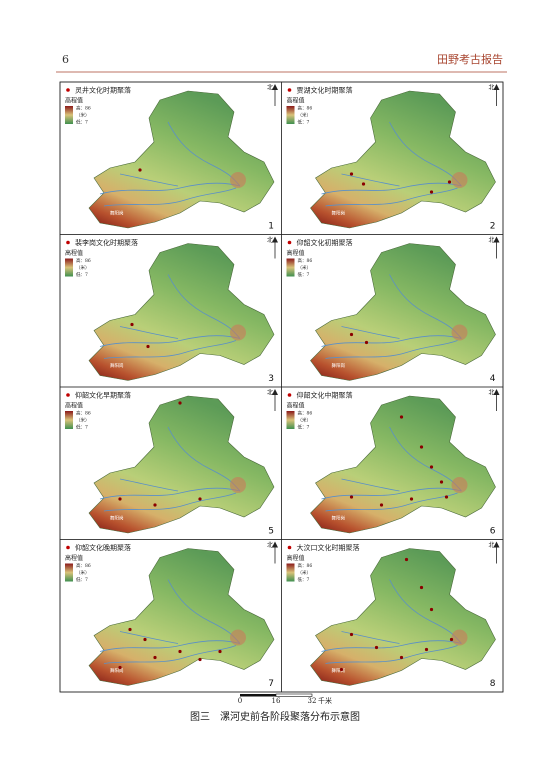  What do you see at coordinates (493, 532) in the screenshot?
I see `panel-number: 6` at bounding box center [493, 532].